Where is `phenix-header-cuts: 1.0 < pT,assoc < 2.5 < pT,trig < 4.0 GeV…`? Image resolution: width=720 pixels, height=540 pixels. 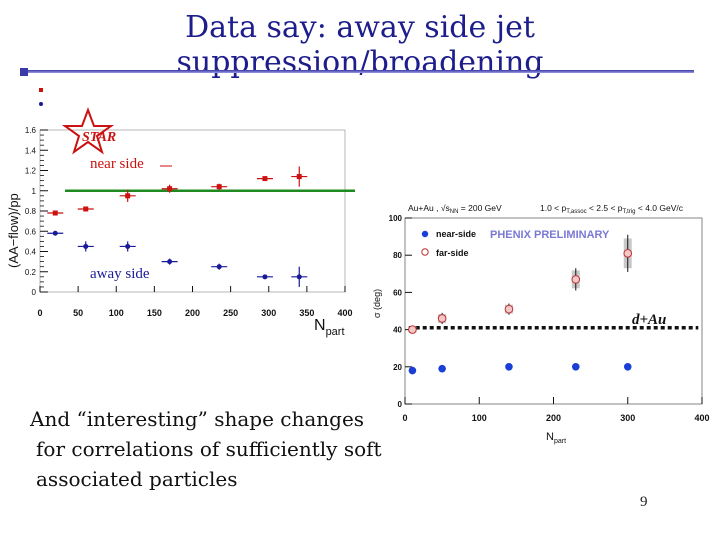 phenix-header-cuts: 1.0 < pT,assoc < 2.5 < pT,trig < 4.0 GeV… is located at coordinates (612, 209).